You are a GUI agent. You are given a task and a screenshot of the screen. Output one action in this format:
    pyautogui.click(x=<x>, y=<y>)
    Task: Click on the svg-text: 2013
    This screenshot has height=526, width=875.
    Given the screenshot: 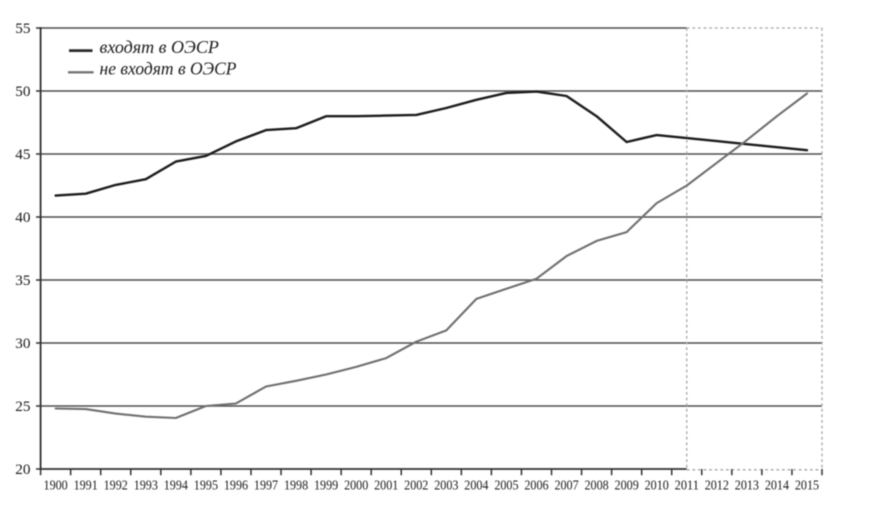 What is the action you would take?
    pyautogui.click(x=747, y=486)
    